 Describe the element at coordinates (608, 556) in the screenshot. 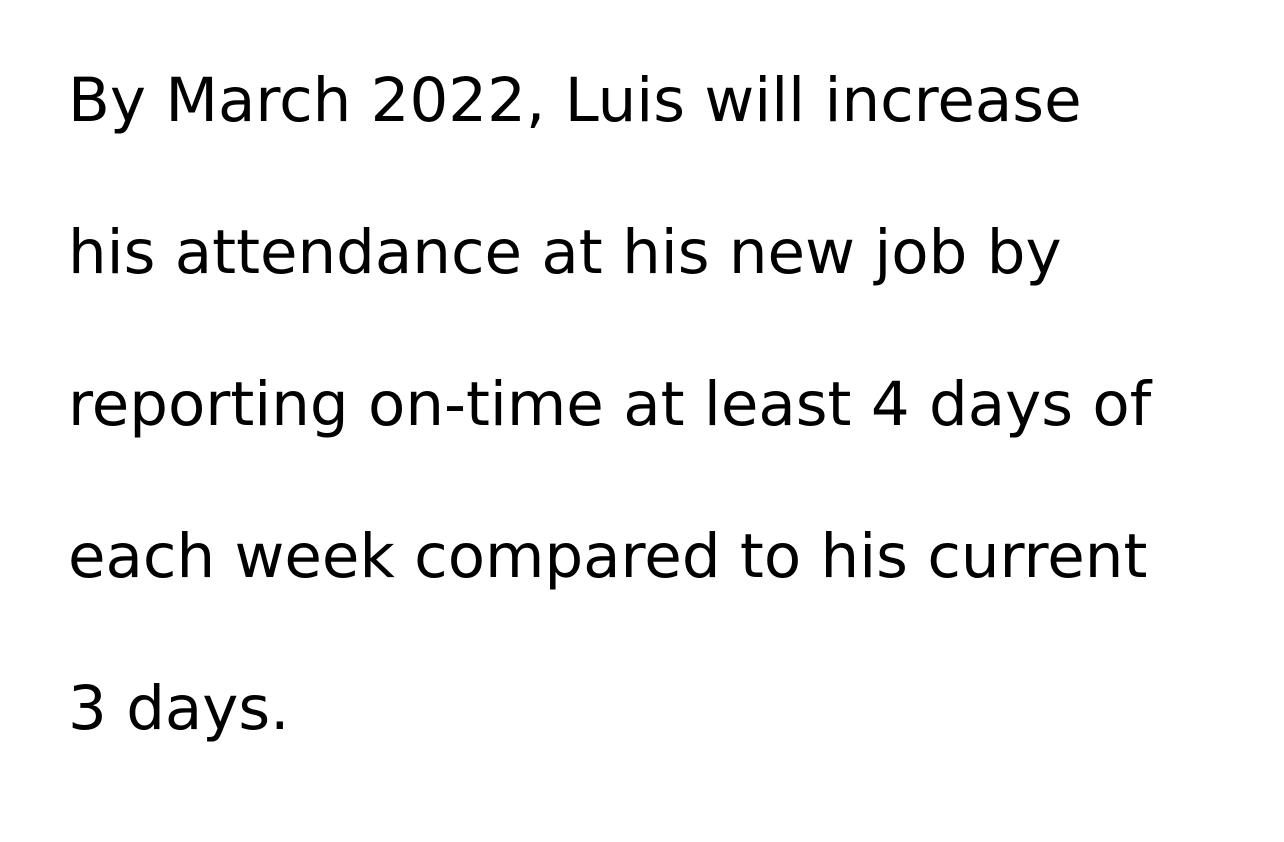

I see `goal-line-4: each week compared to his current` at that location.